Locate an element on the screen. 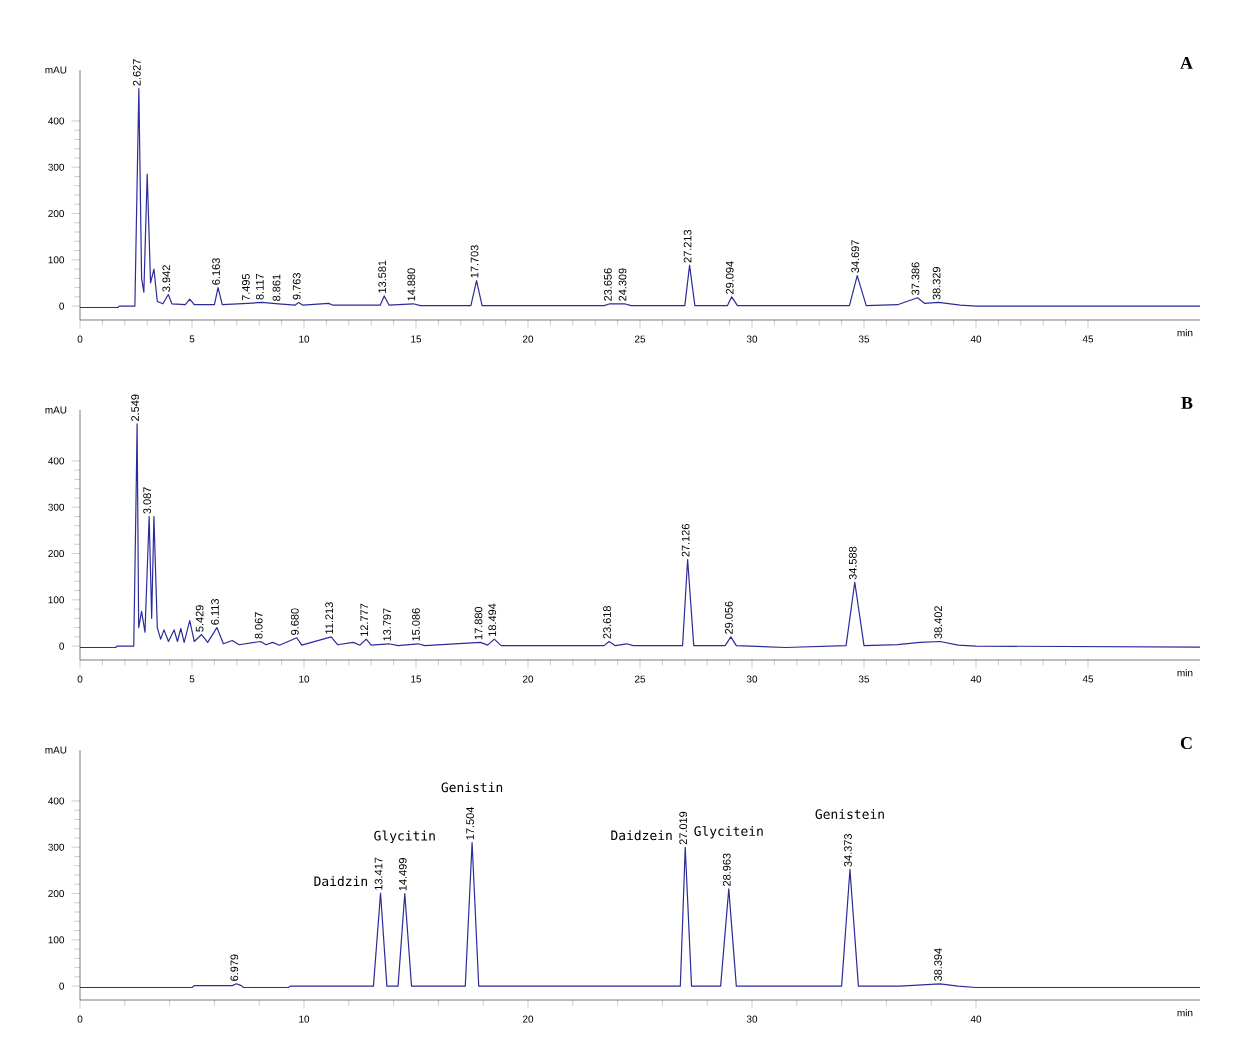 Image resolution: width=1250 pixels, height=1048 pixels. chart-title: A is located at coordinates (1186, 63).